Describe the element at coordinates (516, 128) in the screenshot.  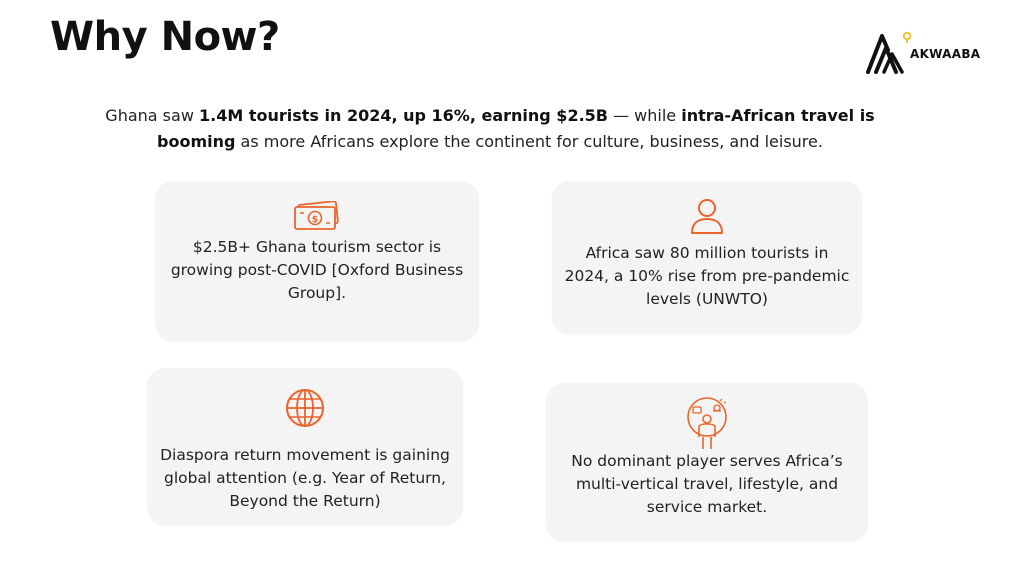
I see `intro-highlight-intra-african: intra-African travel is booming` at that location.